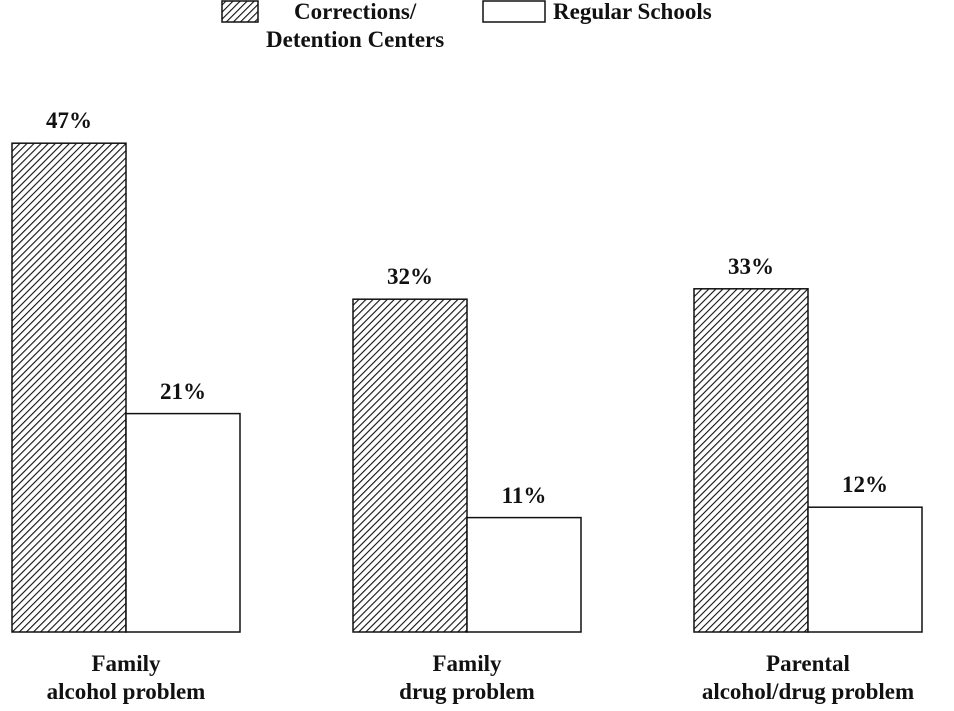 The image size is (954, 711). I want to click on value-label: 33%, so click(751, 266).